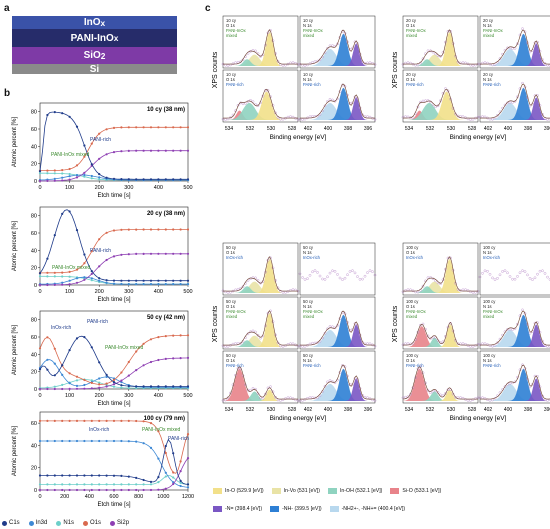 Image resolution: width=550 pixels, height=529 pixels. What do you see at coordinates (35, 390) in the screenshot?
I see `y-tick-label: 0` at bounding box center [35, 390].